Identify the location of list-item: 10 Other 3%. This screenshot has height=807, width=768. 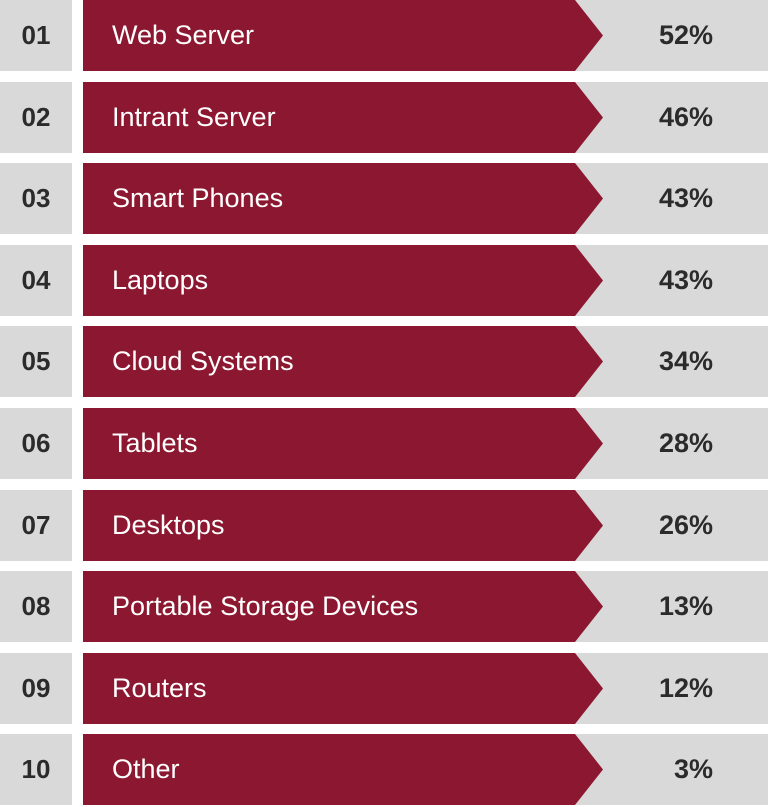
(384, 769).